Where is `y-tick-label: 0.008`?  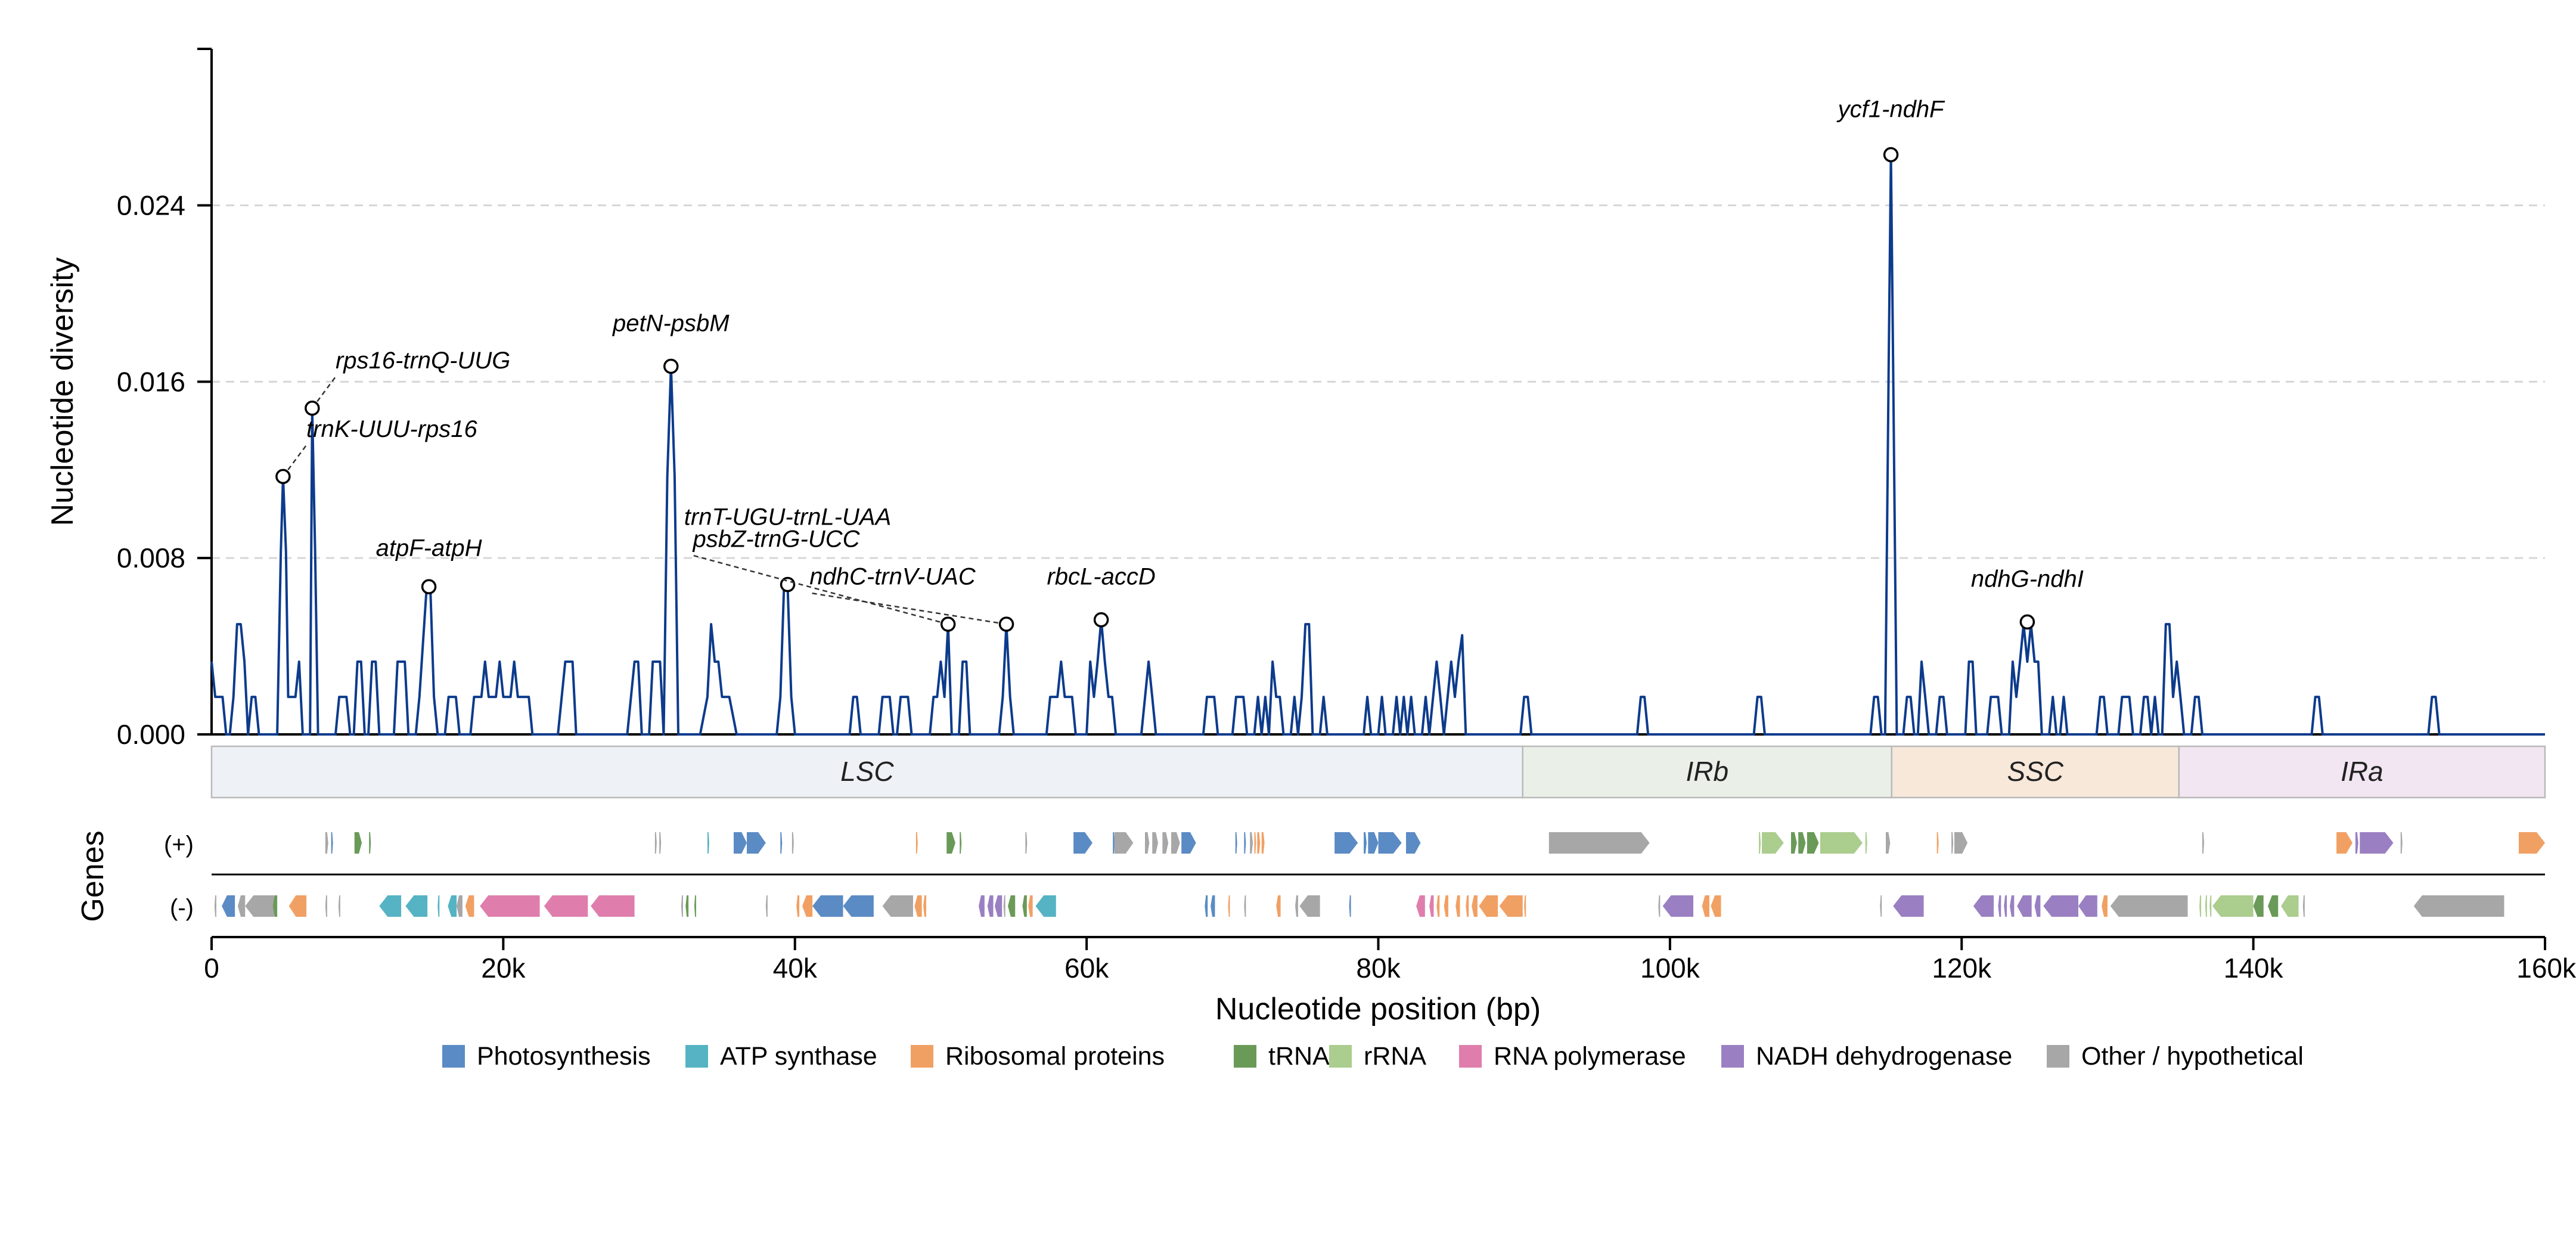 y-tick-label: 0.008 is located at coordinates (151, 557).